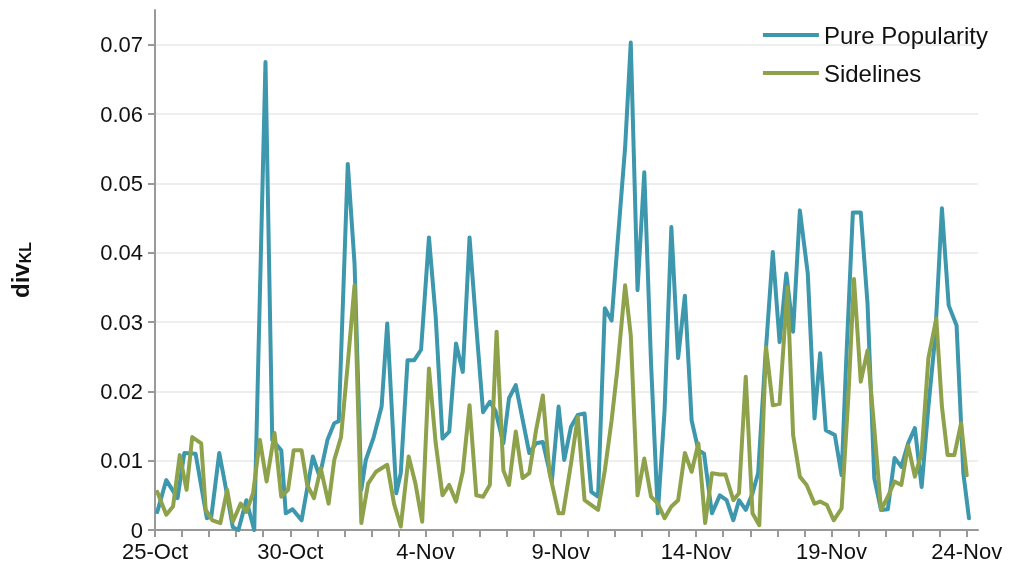 Image resolution: width=1021 pixels, height=584 pixels. Describe the element at coordinates (121, 391) in the screenshot. I see `y-tick-label: 0.02` at that location.